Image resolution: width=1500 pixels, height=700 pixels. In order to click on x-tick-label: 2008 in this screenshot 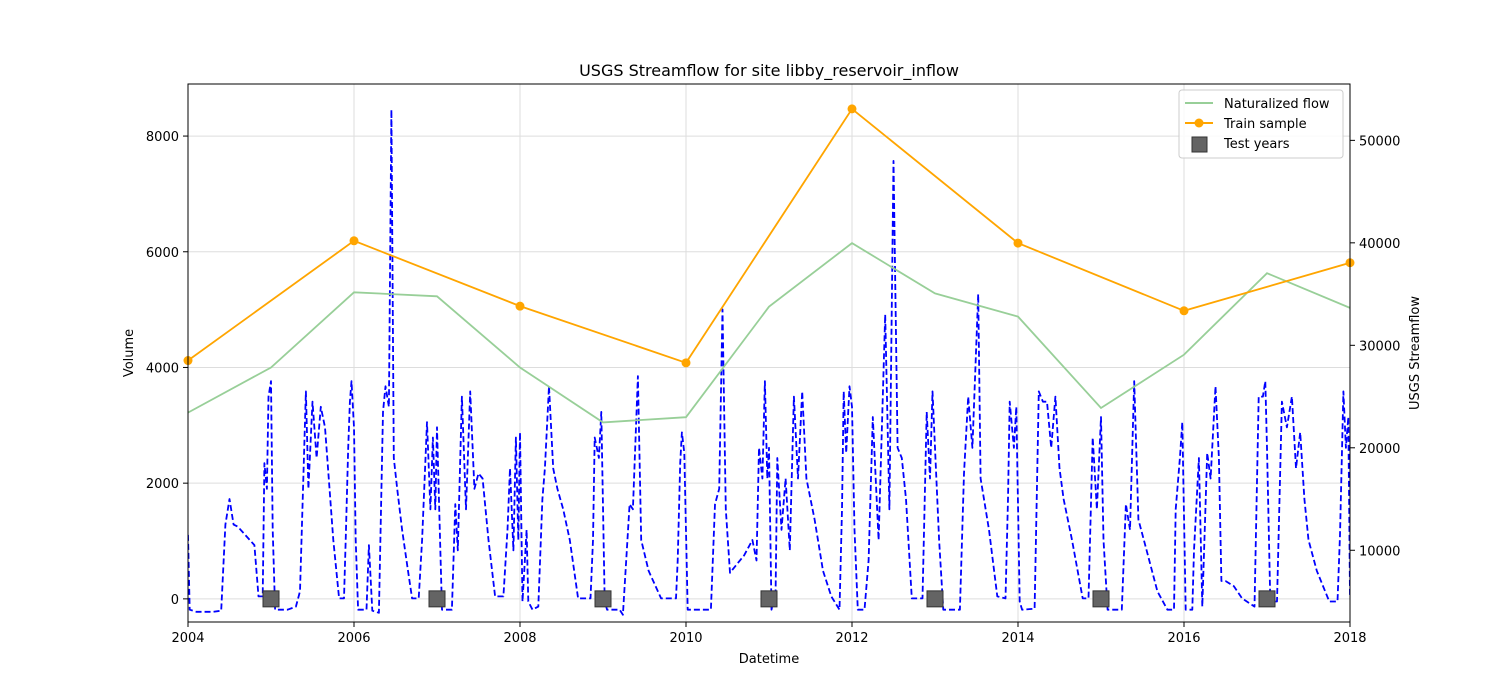, I will do `click(519, 638)`.